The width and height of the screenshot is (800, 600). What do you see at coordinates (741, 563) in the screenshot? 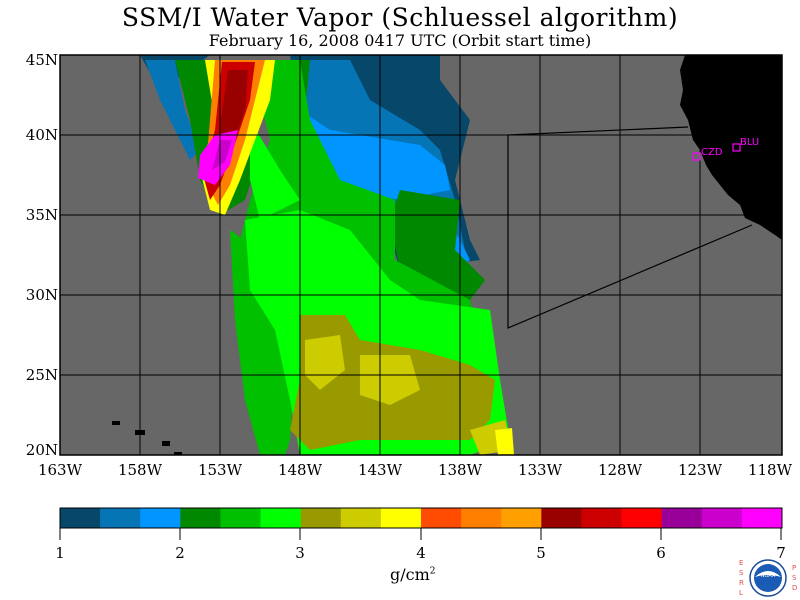
I see `logo-letter-e: E` at bounding box center [741, 563].